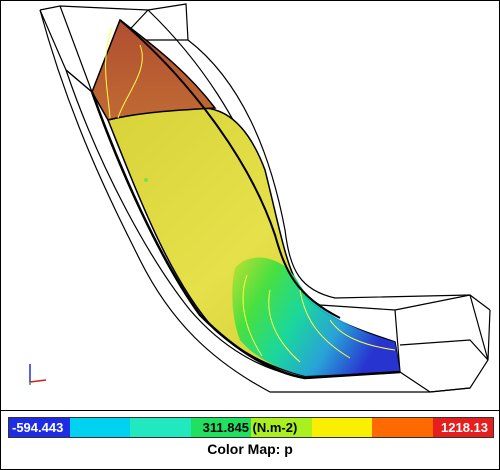  I want to click on colormap-caption: Color Map: p, so click(250, 449).